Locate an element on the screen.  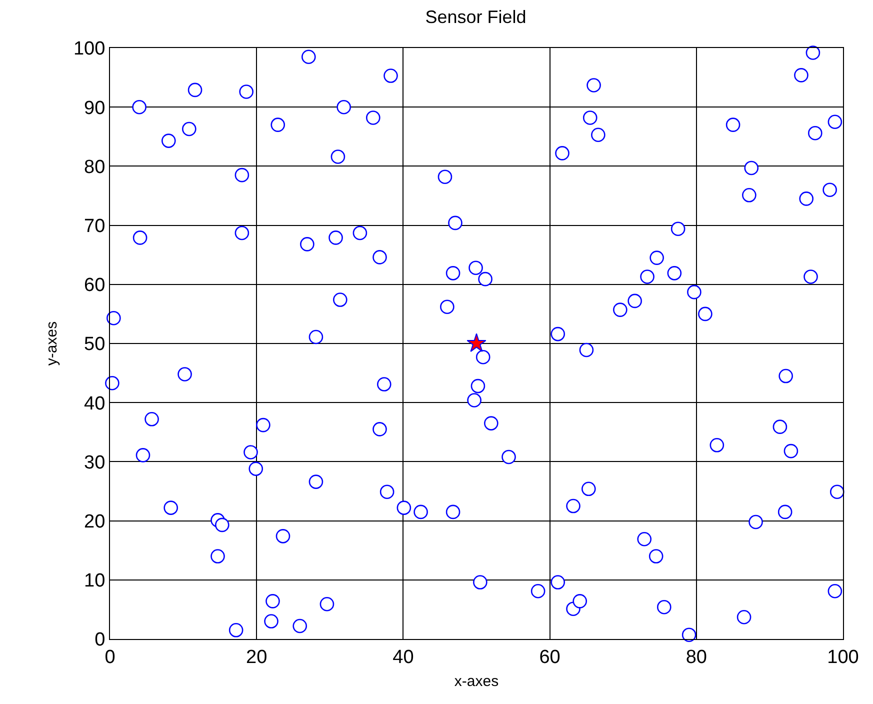
y-tick-label: 50 is located at coordinates (95, 345).